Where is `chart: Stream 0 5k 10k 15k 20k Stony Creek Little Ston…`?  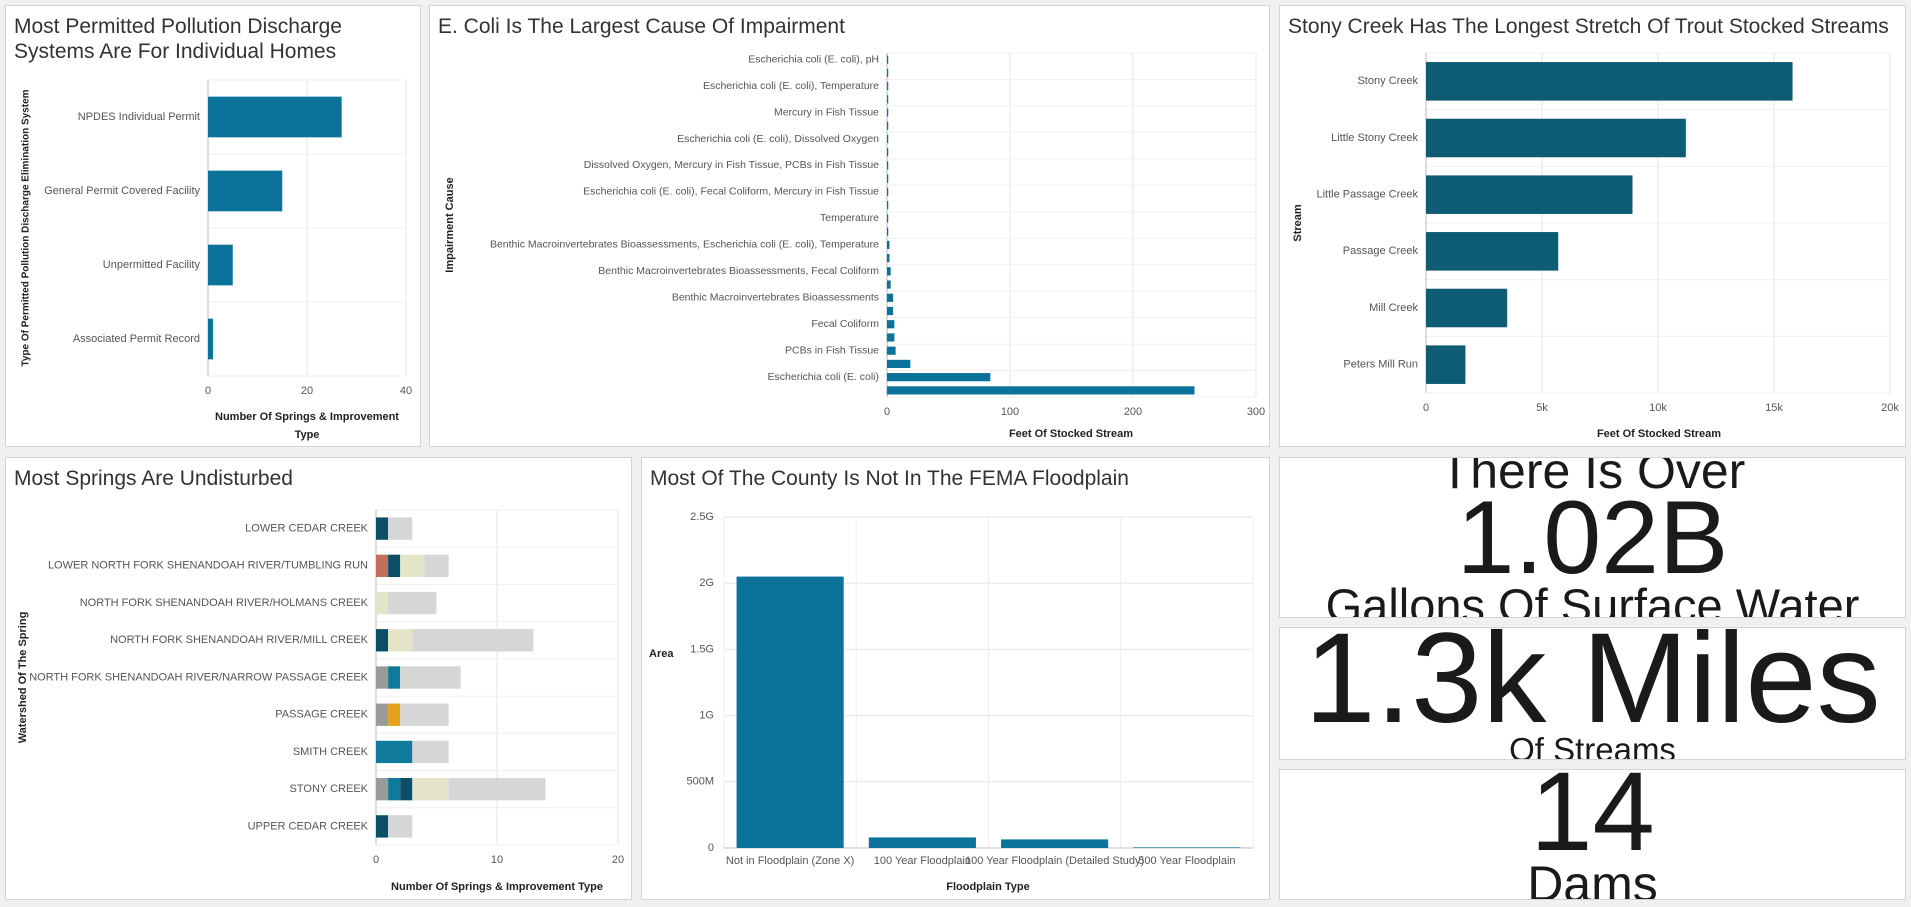 chart: Stream 0 5k 10k 15k 20k Stony Creek Little Ston… is located at coordinates (1595, 233).